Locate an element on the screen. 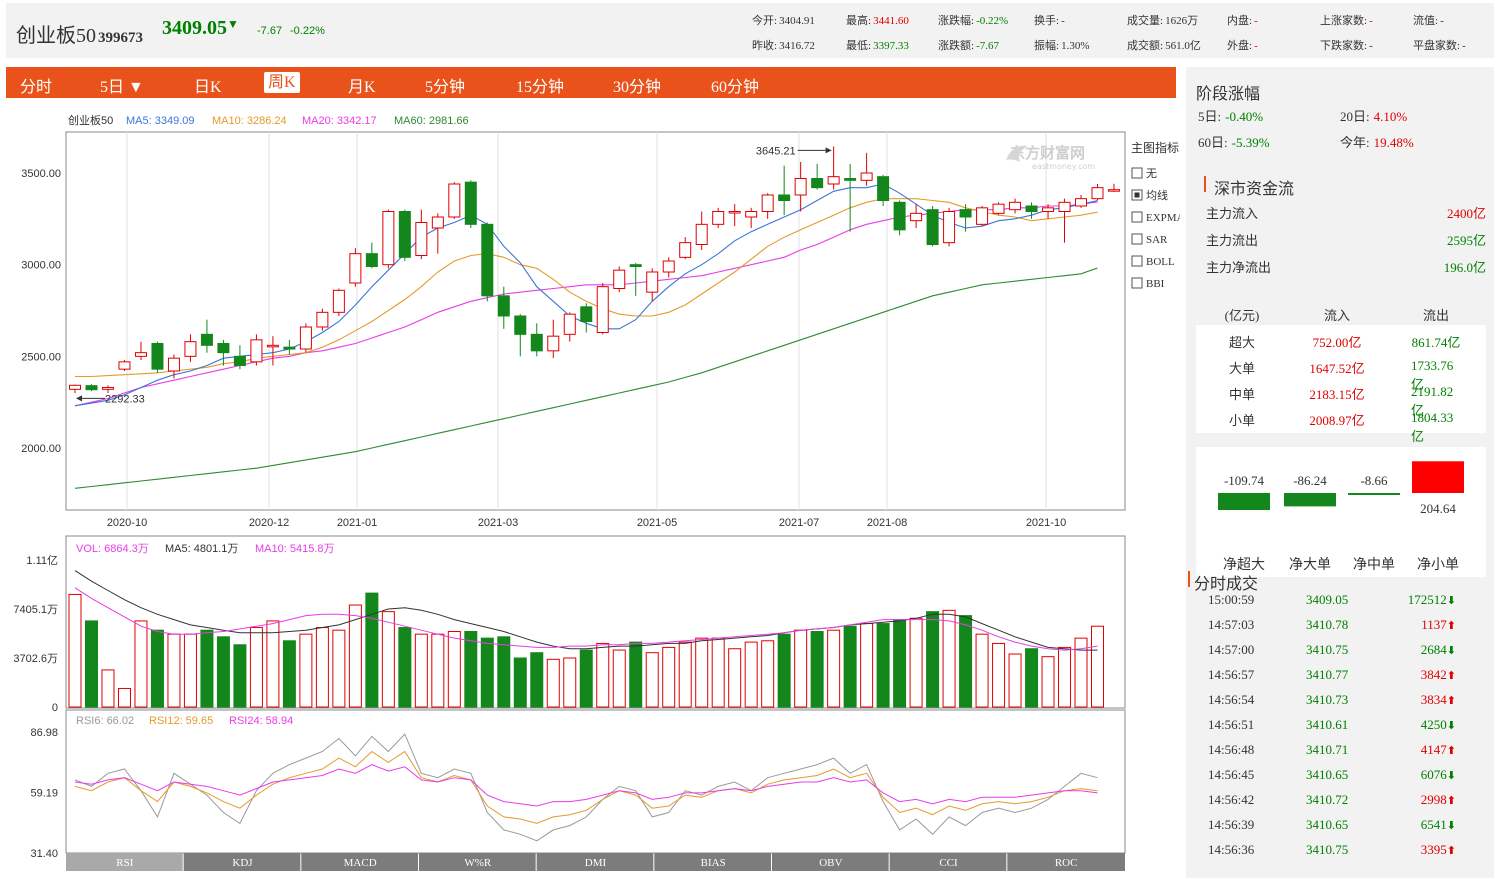 The image size is (1494, 878). indicator-tab-1: RSI is located at coordinates (124, 862).